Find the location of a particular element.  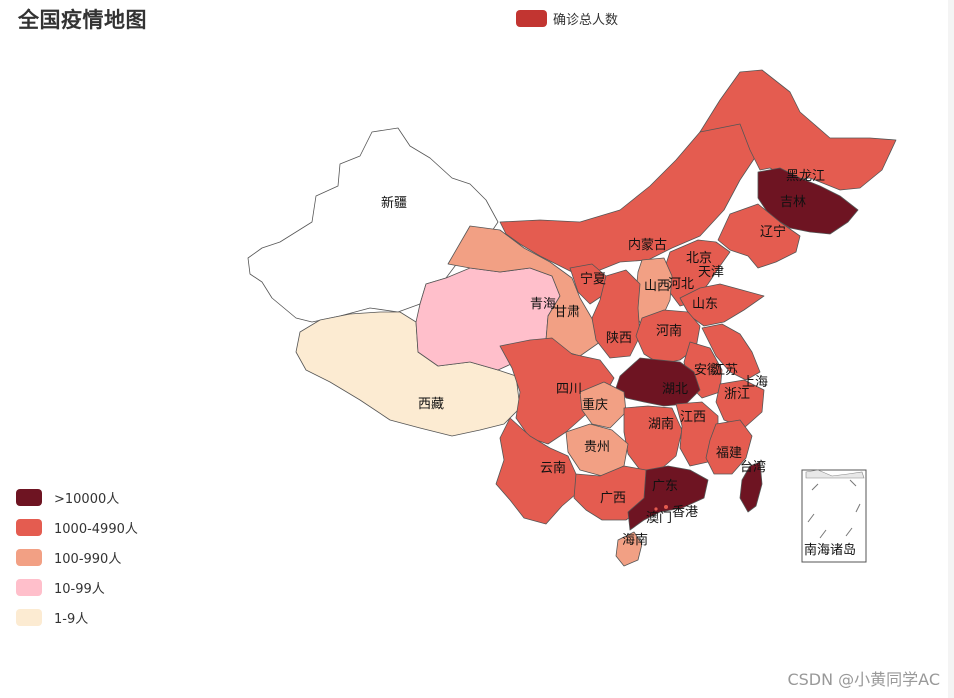

region-yunnan is located at coordinates (536, 471).